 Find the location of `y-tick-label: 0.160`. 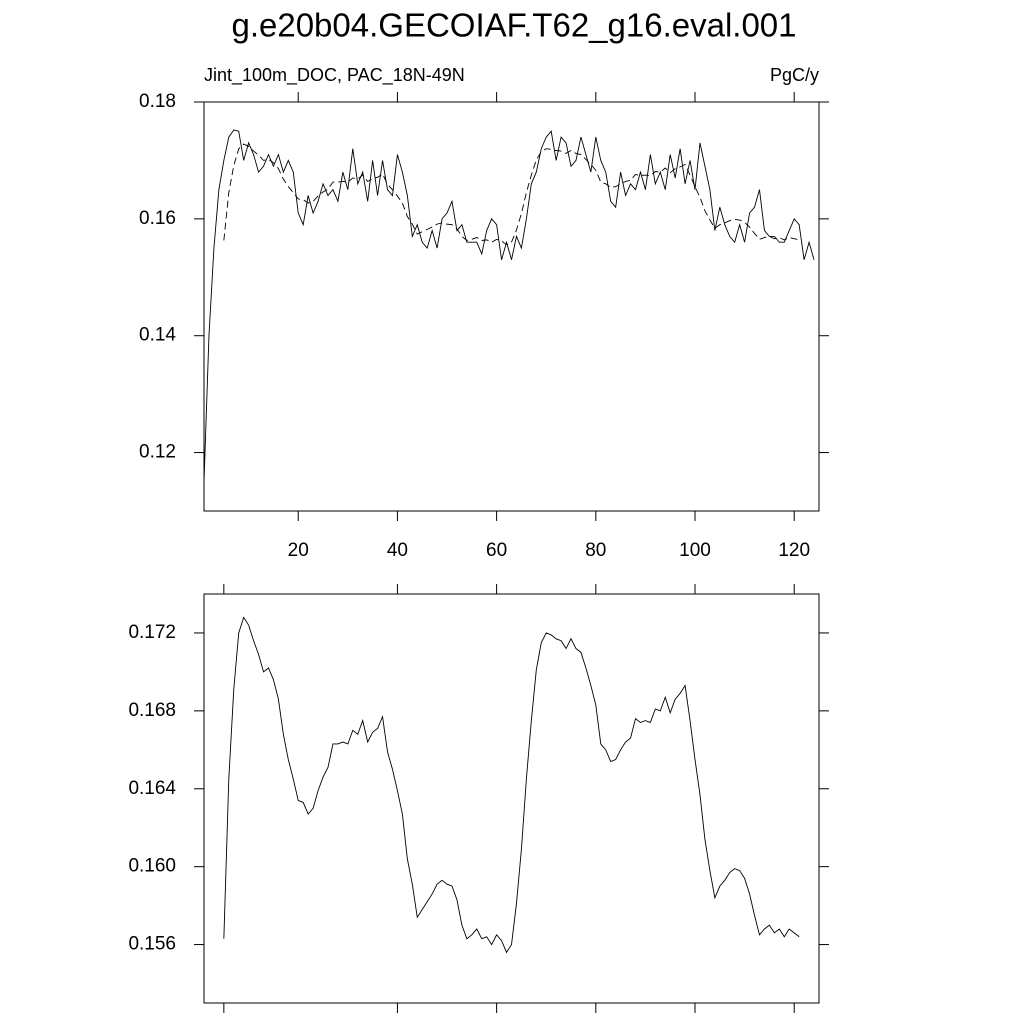

y-tick-label: 0.160 is located at coordinates (152, 866).